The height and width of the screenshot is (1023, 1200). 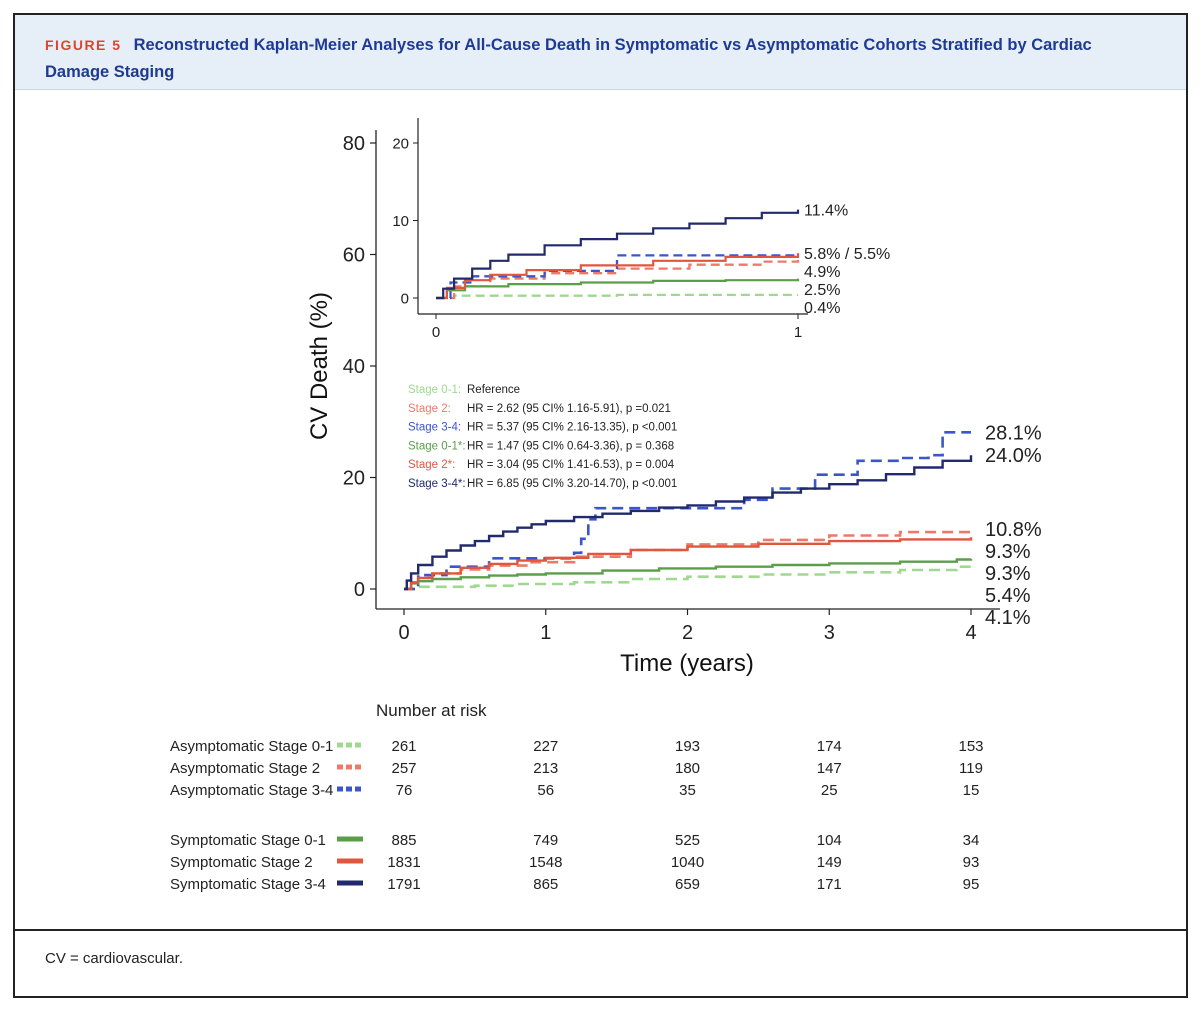 I want to click on risk-cell: 261, so click(x=403, y=746).